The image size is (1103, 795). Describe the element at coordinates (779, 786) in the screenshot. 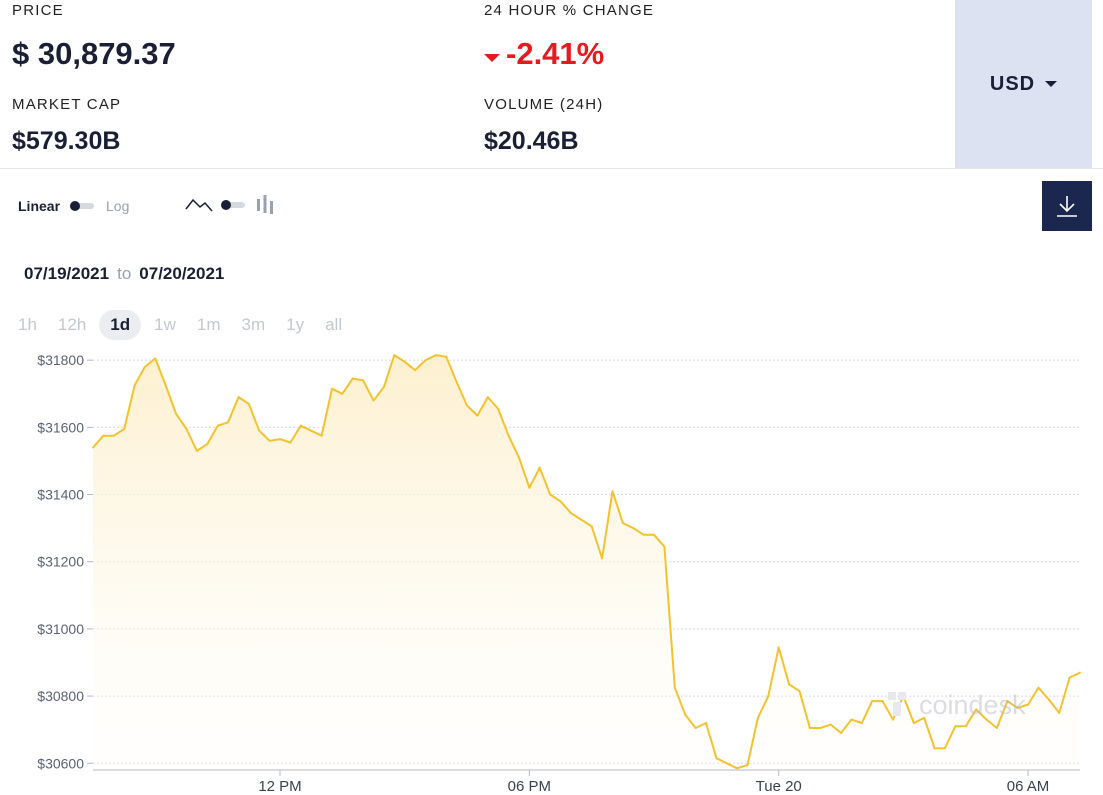

I see `x-tick-label: Tue 20` at that location.